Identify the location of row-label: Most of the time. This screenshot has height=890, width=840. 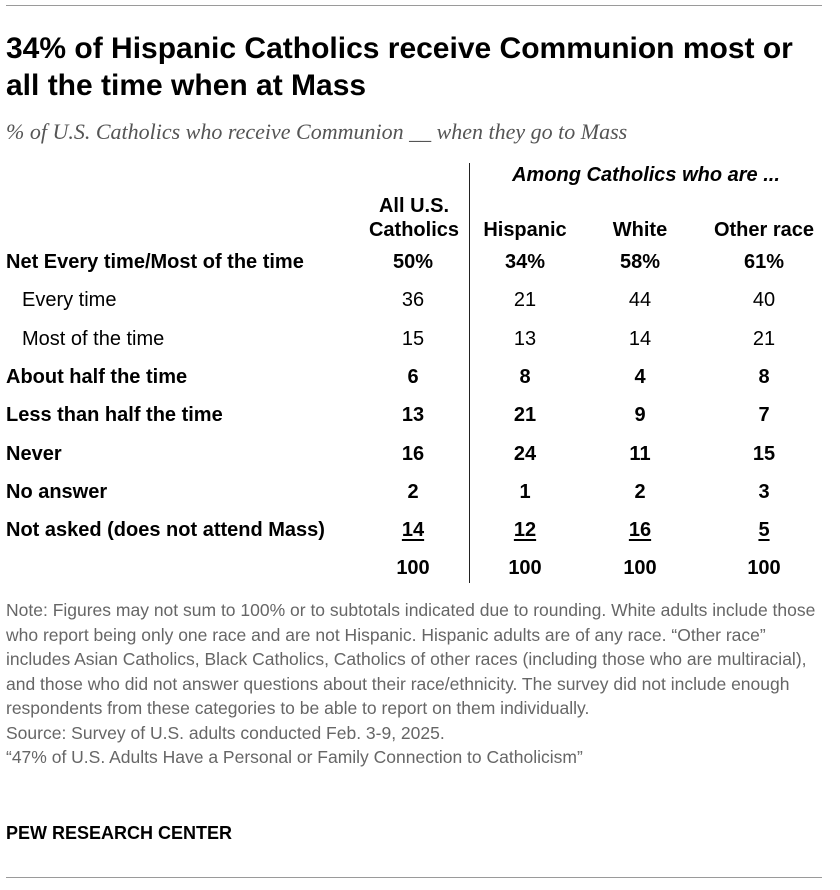
(93, 338).